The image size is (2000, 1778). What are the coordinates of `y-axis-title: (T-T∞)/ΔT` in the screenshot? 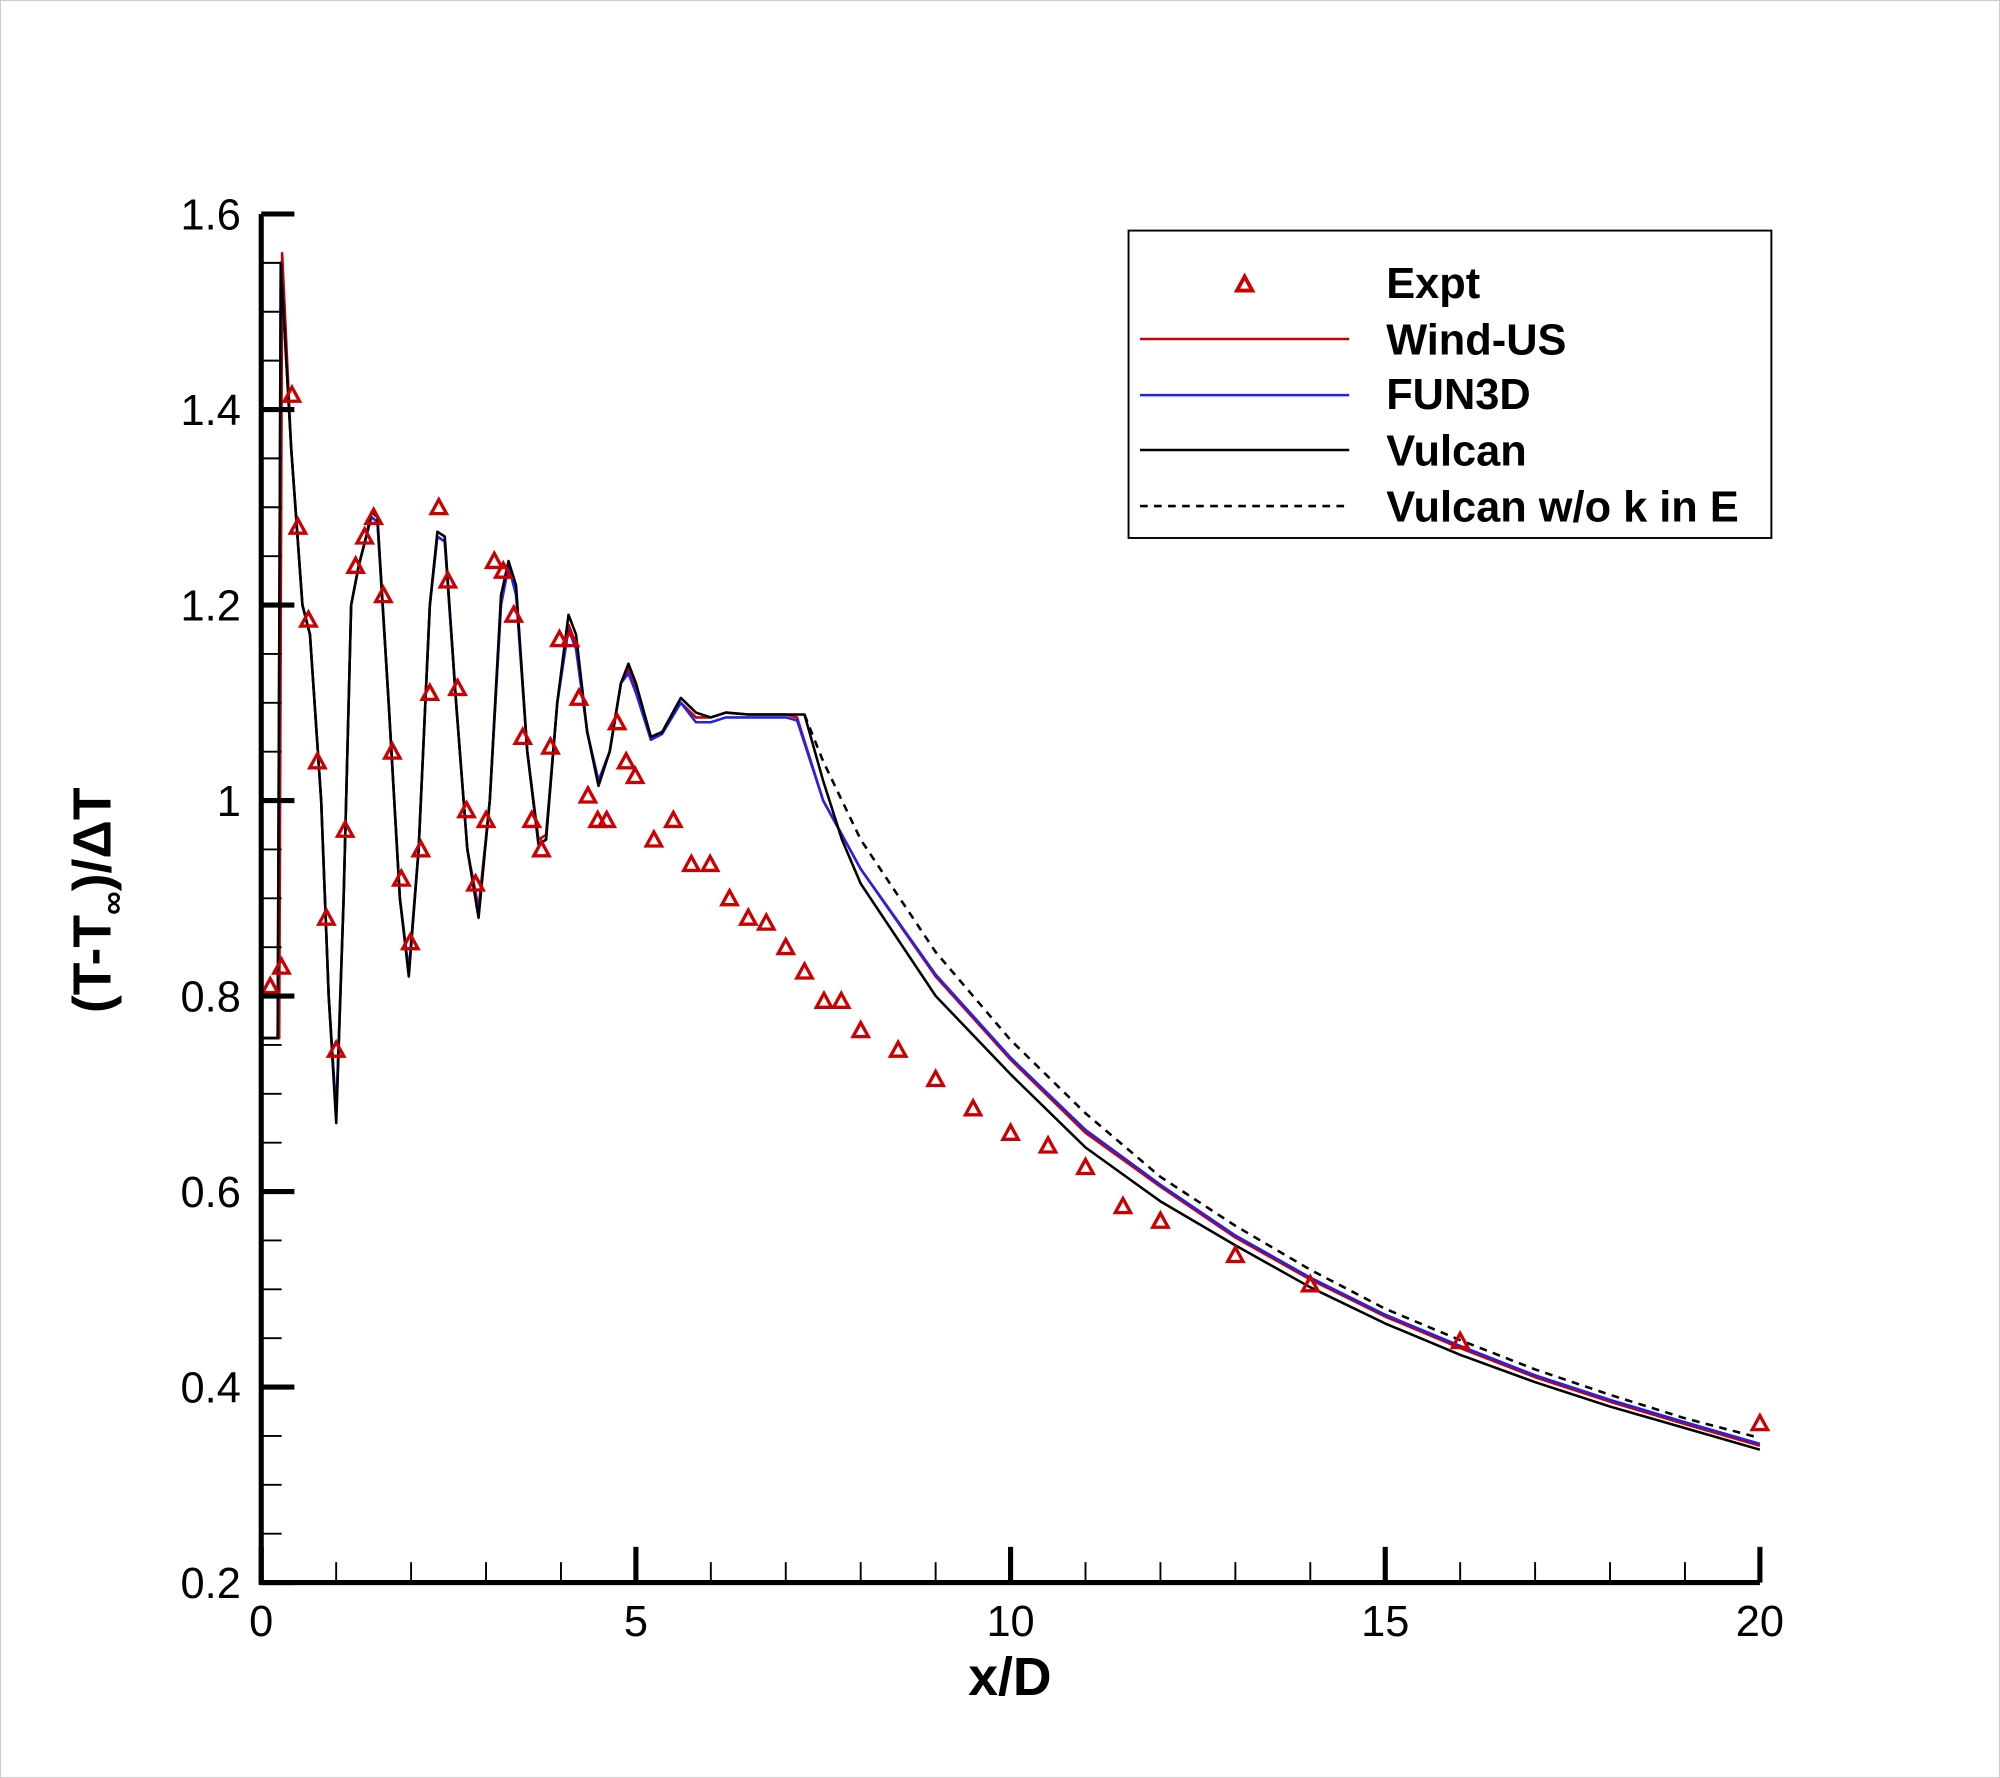 It's located at (98, 900).